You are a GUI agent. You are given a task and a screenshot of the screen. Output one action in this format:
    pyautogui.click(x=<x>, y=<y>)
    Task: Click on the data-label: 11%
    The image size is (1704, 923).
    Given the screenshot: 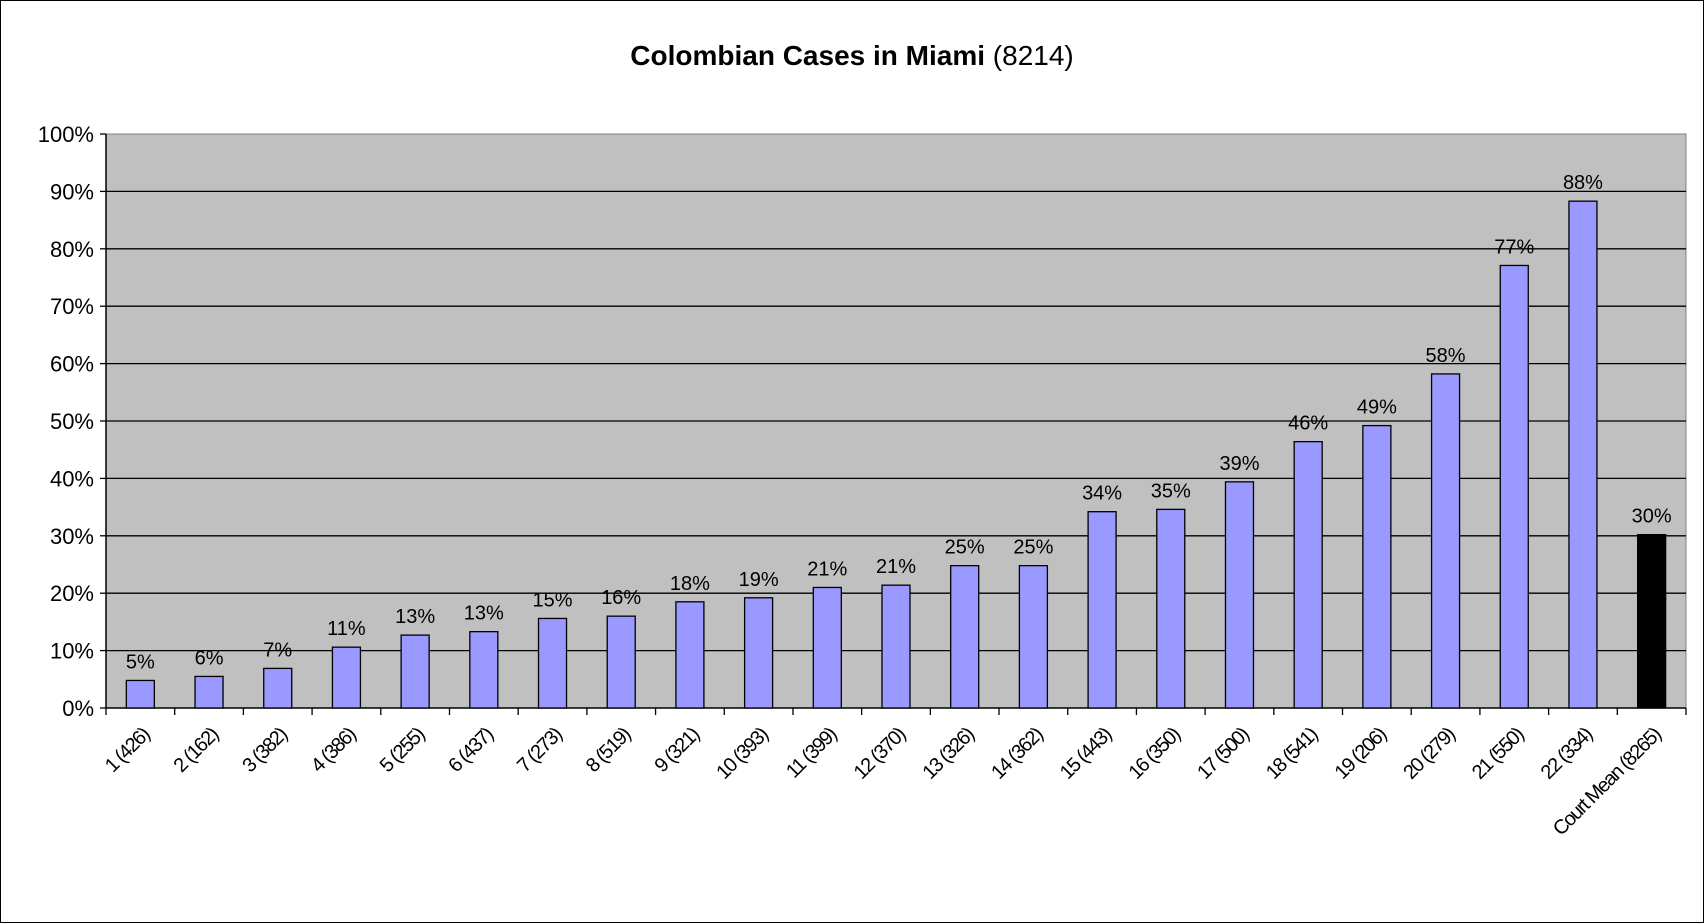 What is the action you would take?
    pyautogui.click(x=346, y=629)
    